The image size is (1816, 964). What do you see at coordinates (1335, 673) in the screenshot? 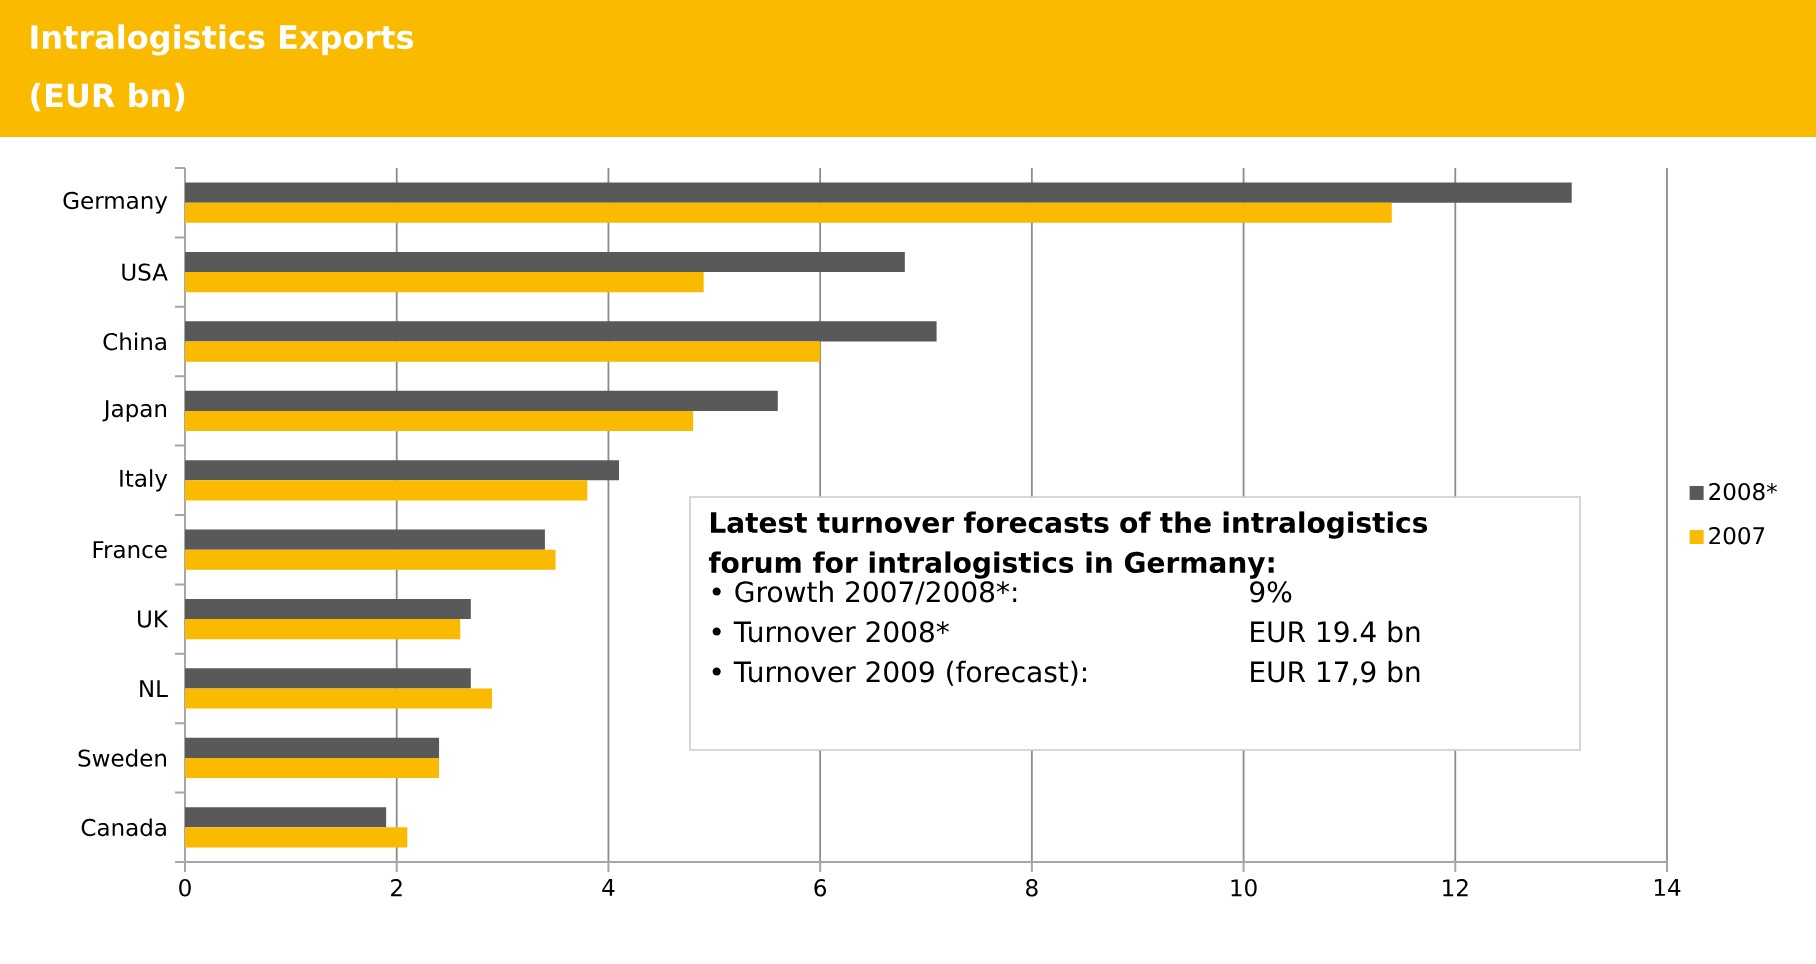
I see `annotation: EUR 17,9 bn` at bounding box center [1335, 673].